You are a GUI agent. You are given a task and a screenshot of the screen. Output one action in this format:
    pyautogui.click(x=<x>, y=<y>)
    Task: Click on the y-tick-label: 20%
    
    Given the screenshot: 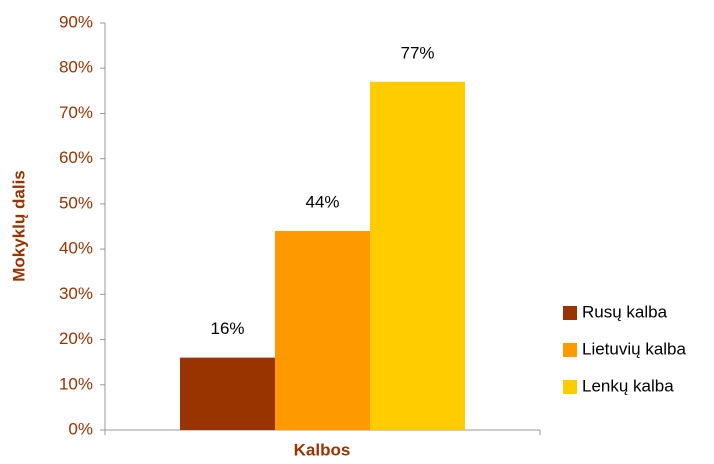 What is the action you would take?
    pyautogui.click(x=76, y=338)
    